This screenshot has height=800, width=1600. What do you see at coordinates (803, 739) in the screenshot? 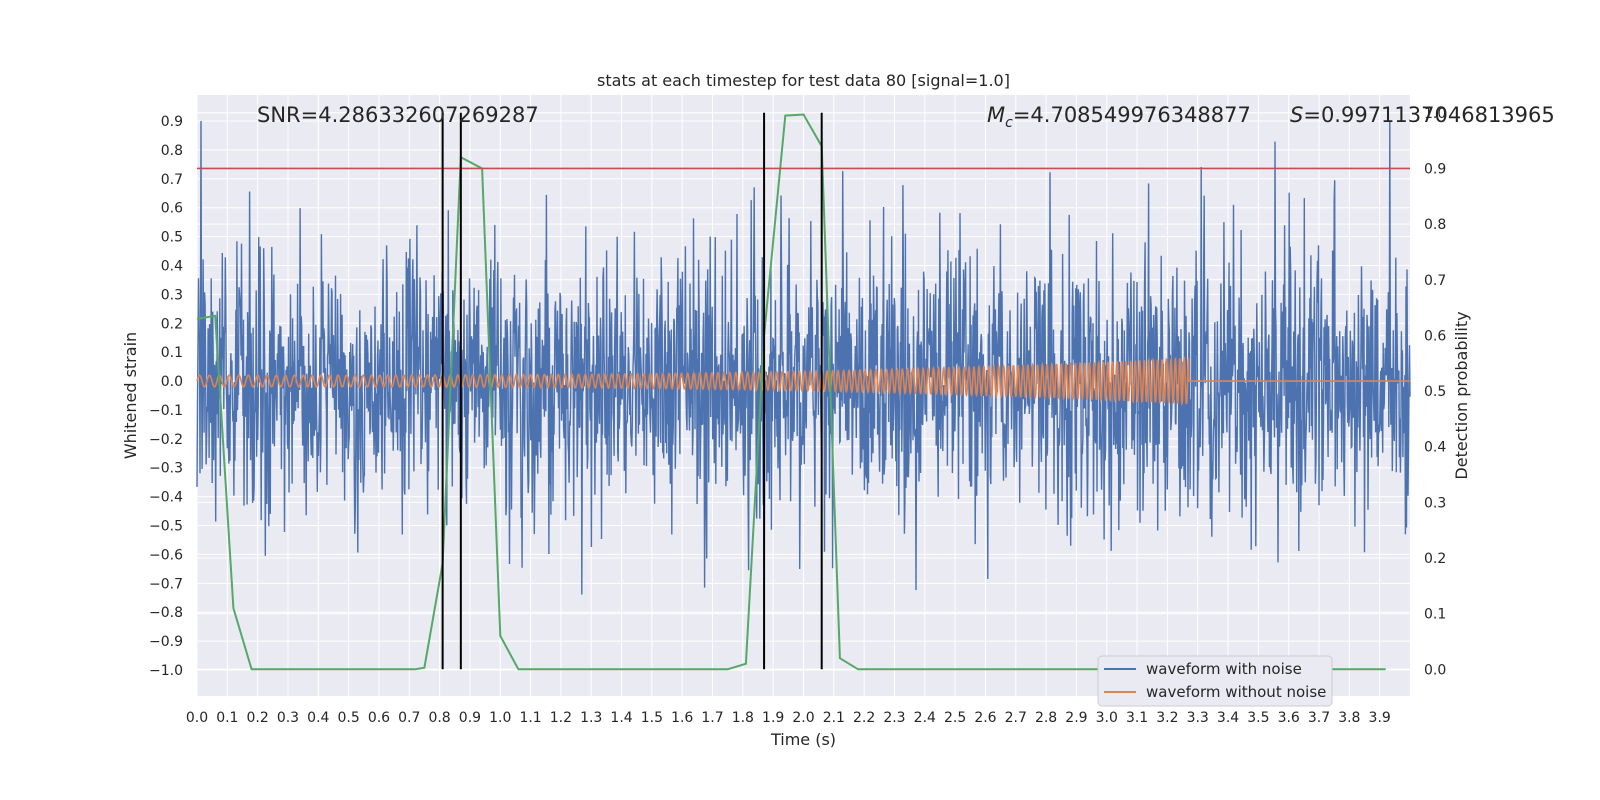
I see `x-axis-title: Time (s)` at bounding box center [803, 739].